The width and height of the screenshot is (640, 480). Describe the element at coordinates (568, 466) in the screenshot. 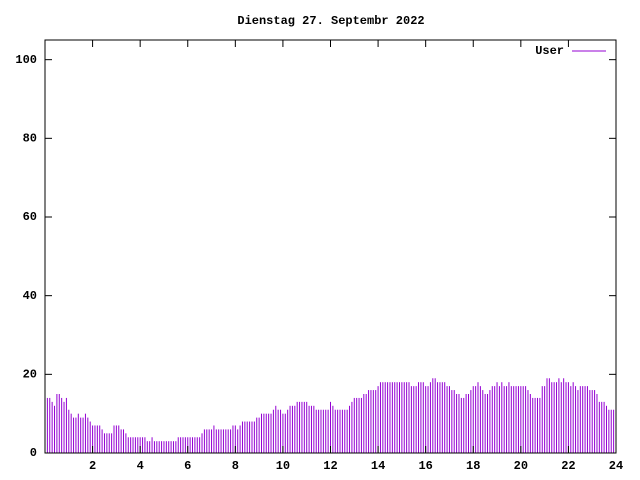

I see `x-tick-label: 22` at that location.